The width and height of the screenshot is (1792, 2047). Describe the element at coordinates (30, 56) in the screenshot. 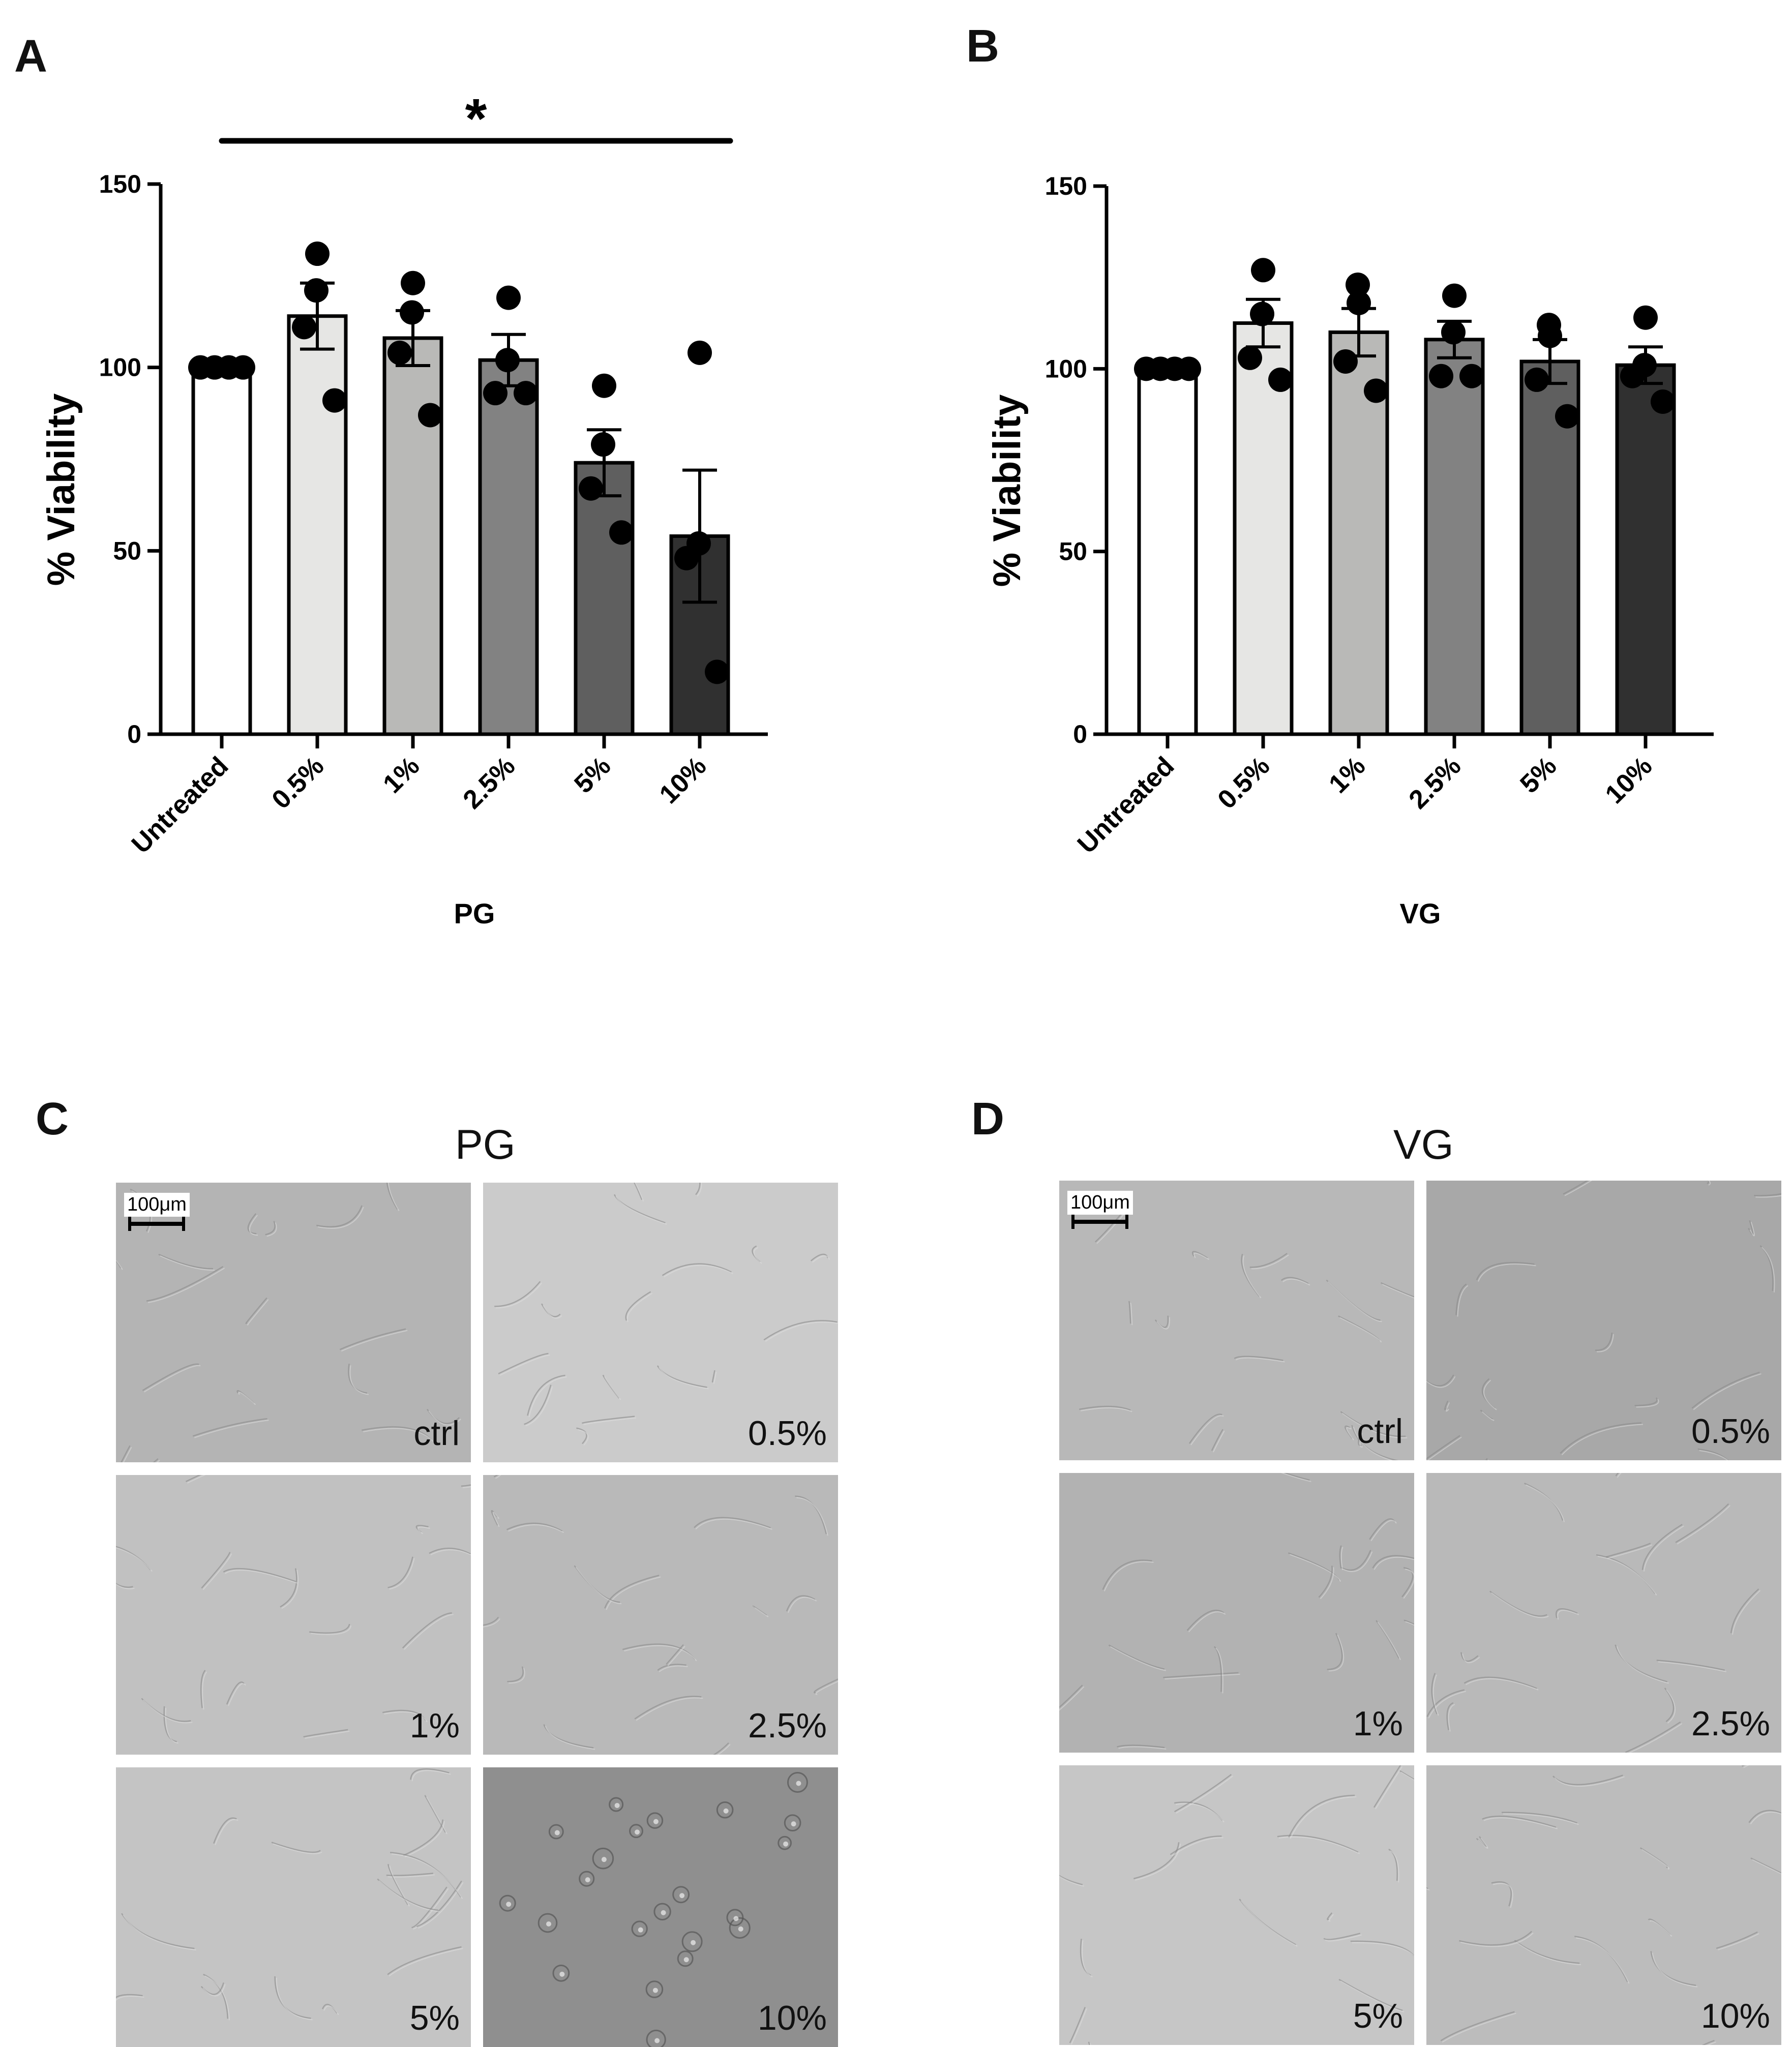

I see `panel-label-a: A` at that location.